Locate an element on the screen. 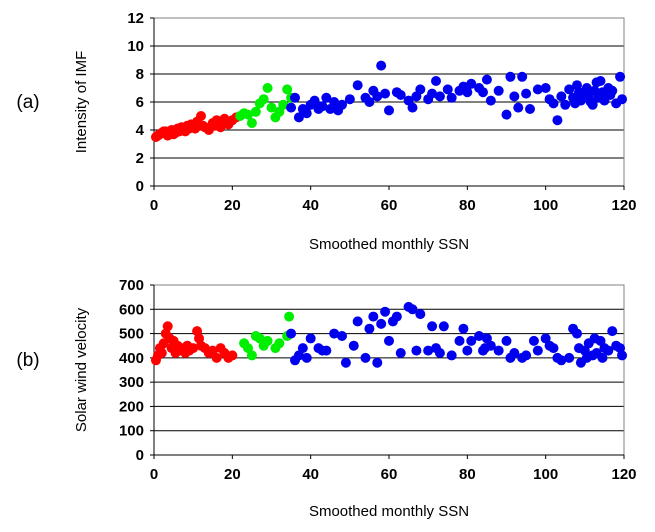 The width and height of the screenshot is (655, 532). chart-1-x-tick-label-0: 0 is located at coordinates (154, 205).